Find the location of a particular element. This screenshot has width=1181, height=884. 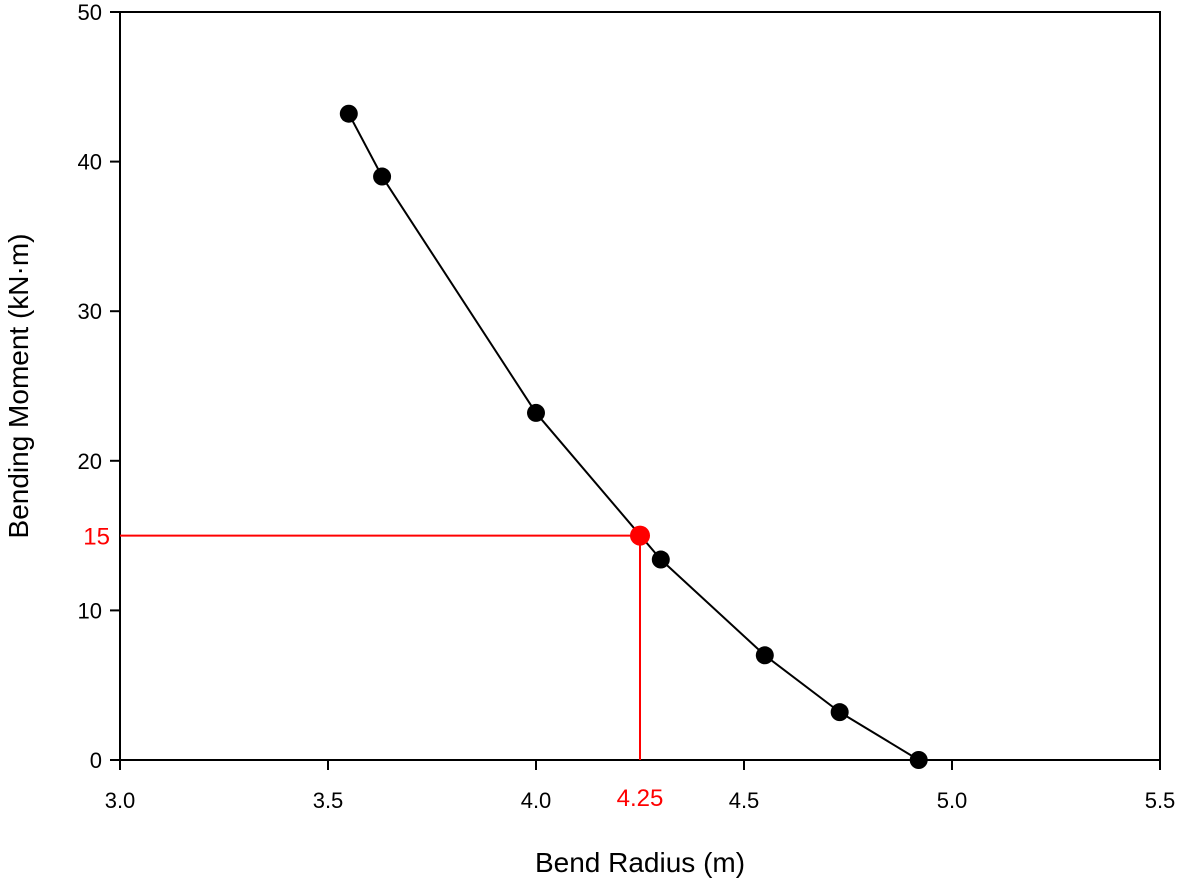

y-tick-label: 40 is located at coordinates (90, 162).